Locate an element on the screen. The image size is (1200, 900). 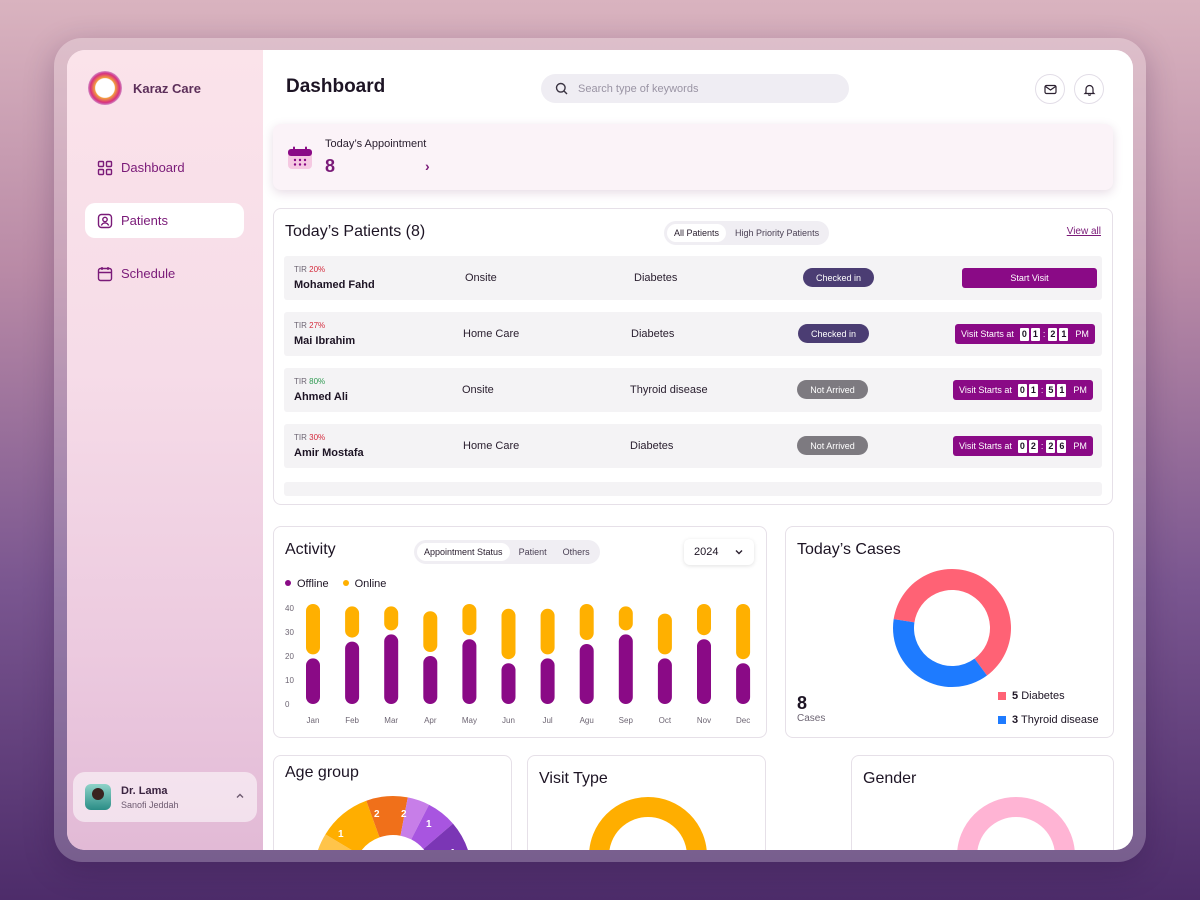
user-icon is located at coordinates (105, 220).